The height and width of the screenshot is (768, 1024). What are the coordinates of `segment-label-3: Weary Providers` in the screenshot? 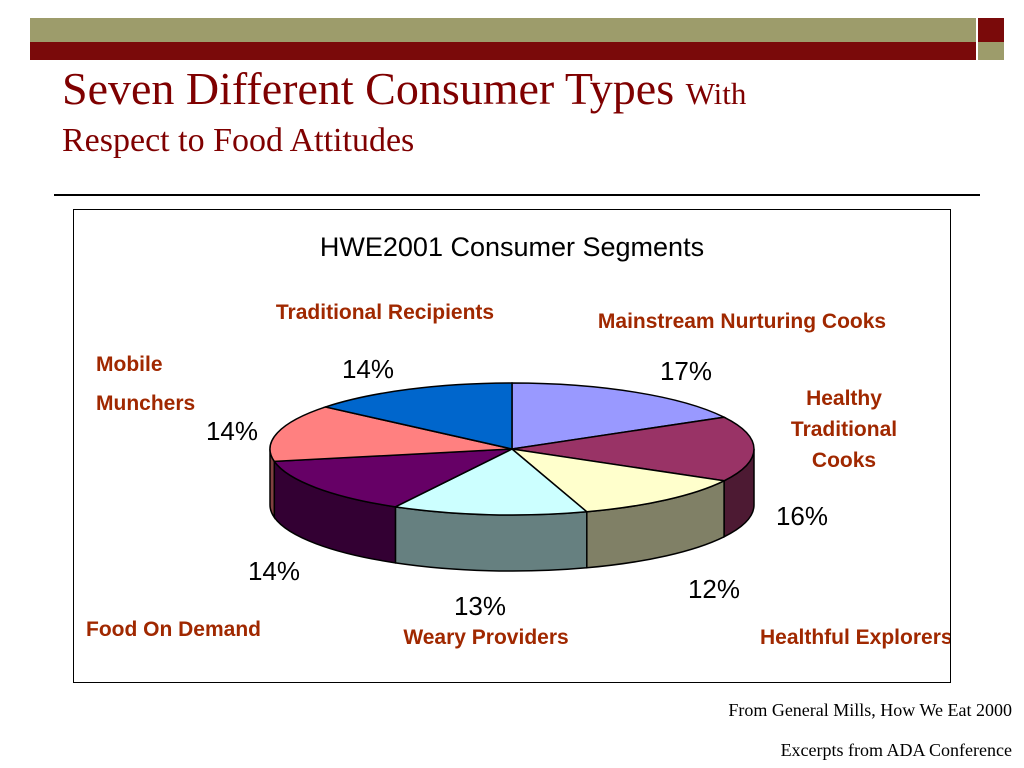 It's located at (485, 637).